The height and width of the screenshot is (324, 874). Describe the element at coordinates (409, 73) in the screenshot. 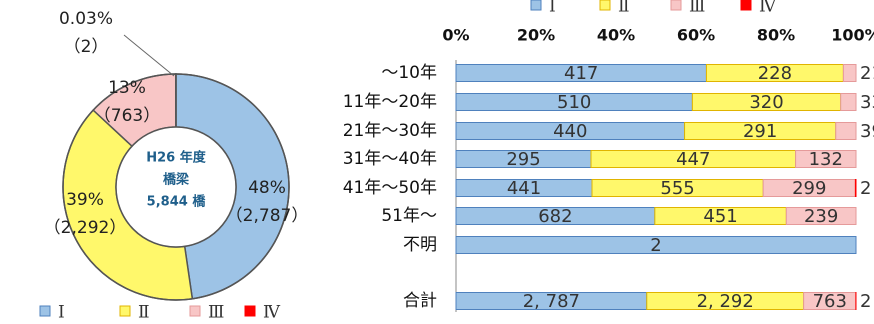

I see `bar-category-label-0: ～10年` at that location.